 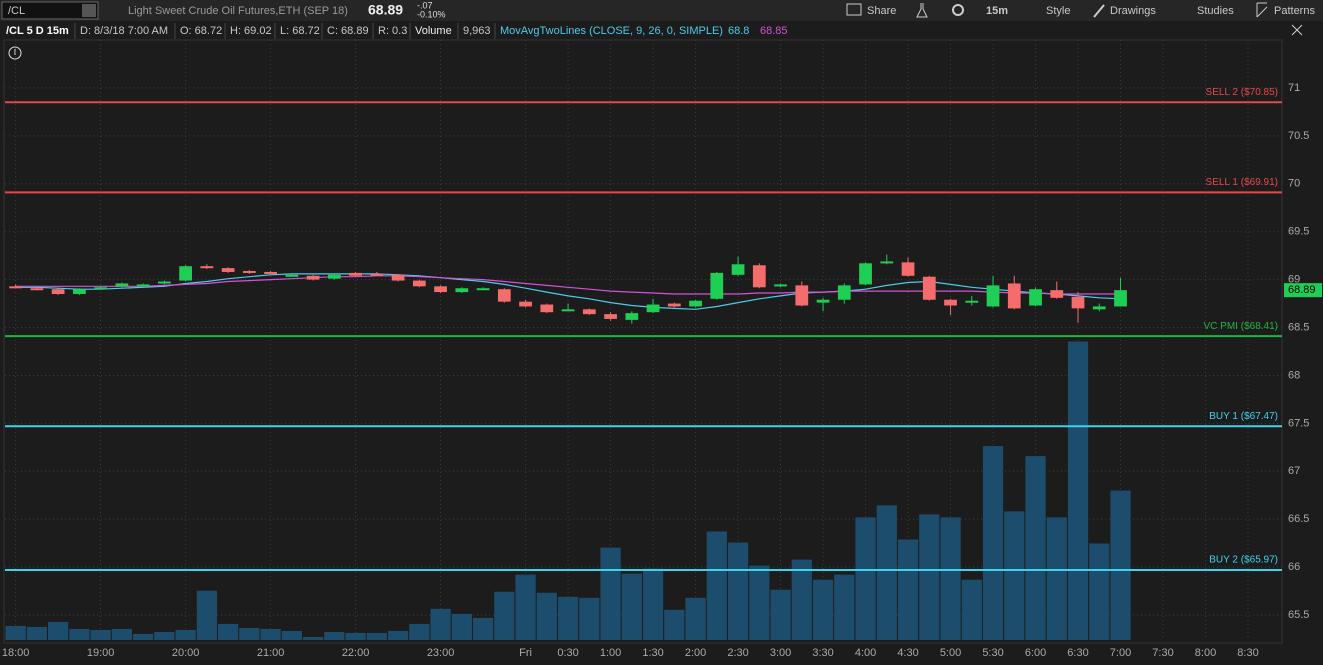 I want to click on x-tick-label: 6:30, so click(x=1077, y=653).